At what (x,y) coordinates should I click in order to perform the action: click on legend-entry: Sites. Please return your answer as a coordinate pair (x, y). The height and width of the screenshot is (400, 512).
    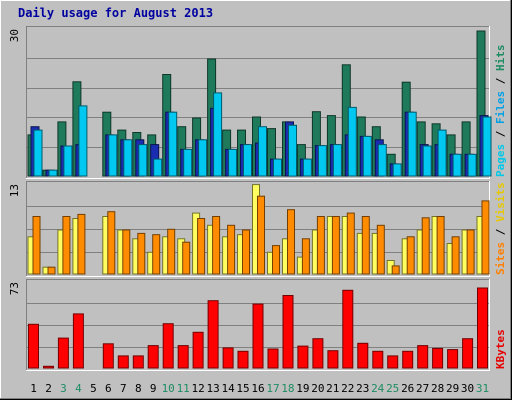
    Looking at the image, I should click on (500, 258).